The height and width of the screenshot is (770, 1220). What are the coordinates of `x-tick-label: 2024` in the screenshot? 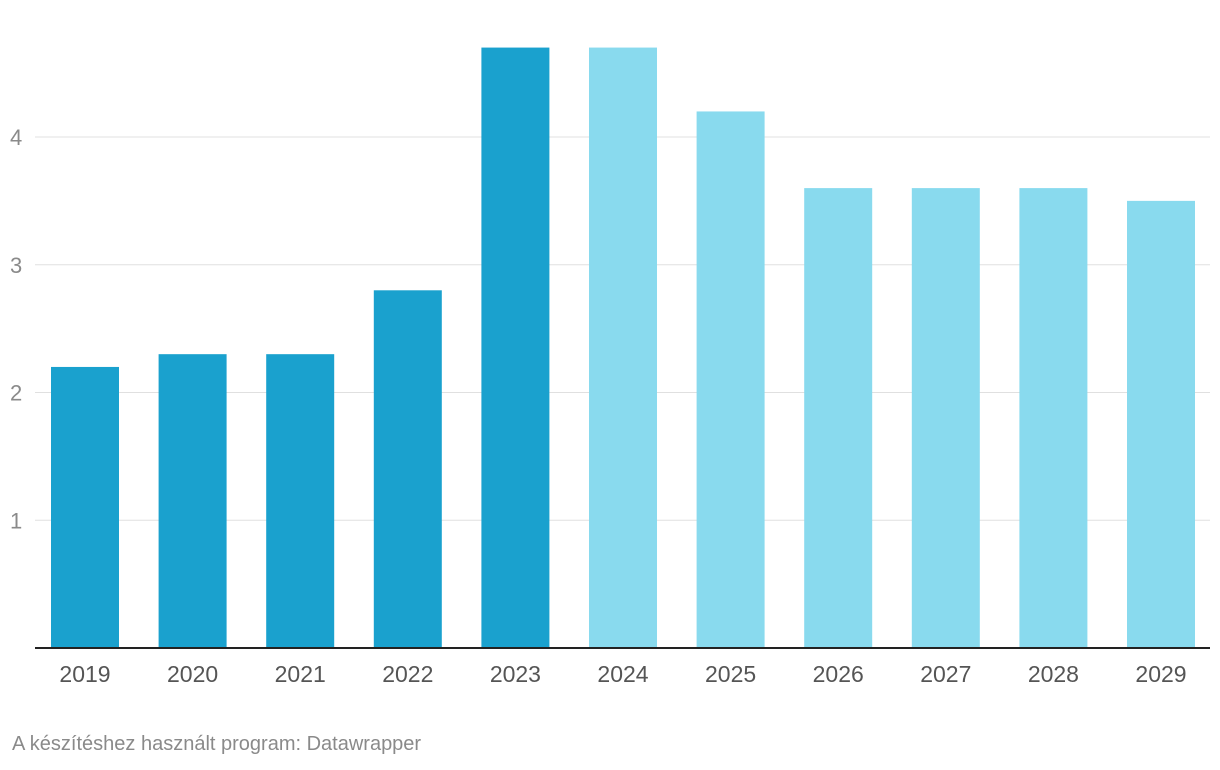 It's located at (622, 674).